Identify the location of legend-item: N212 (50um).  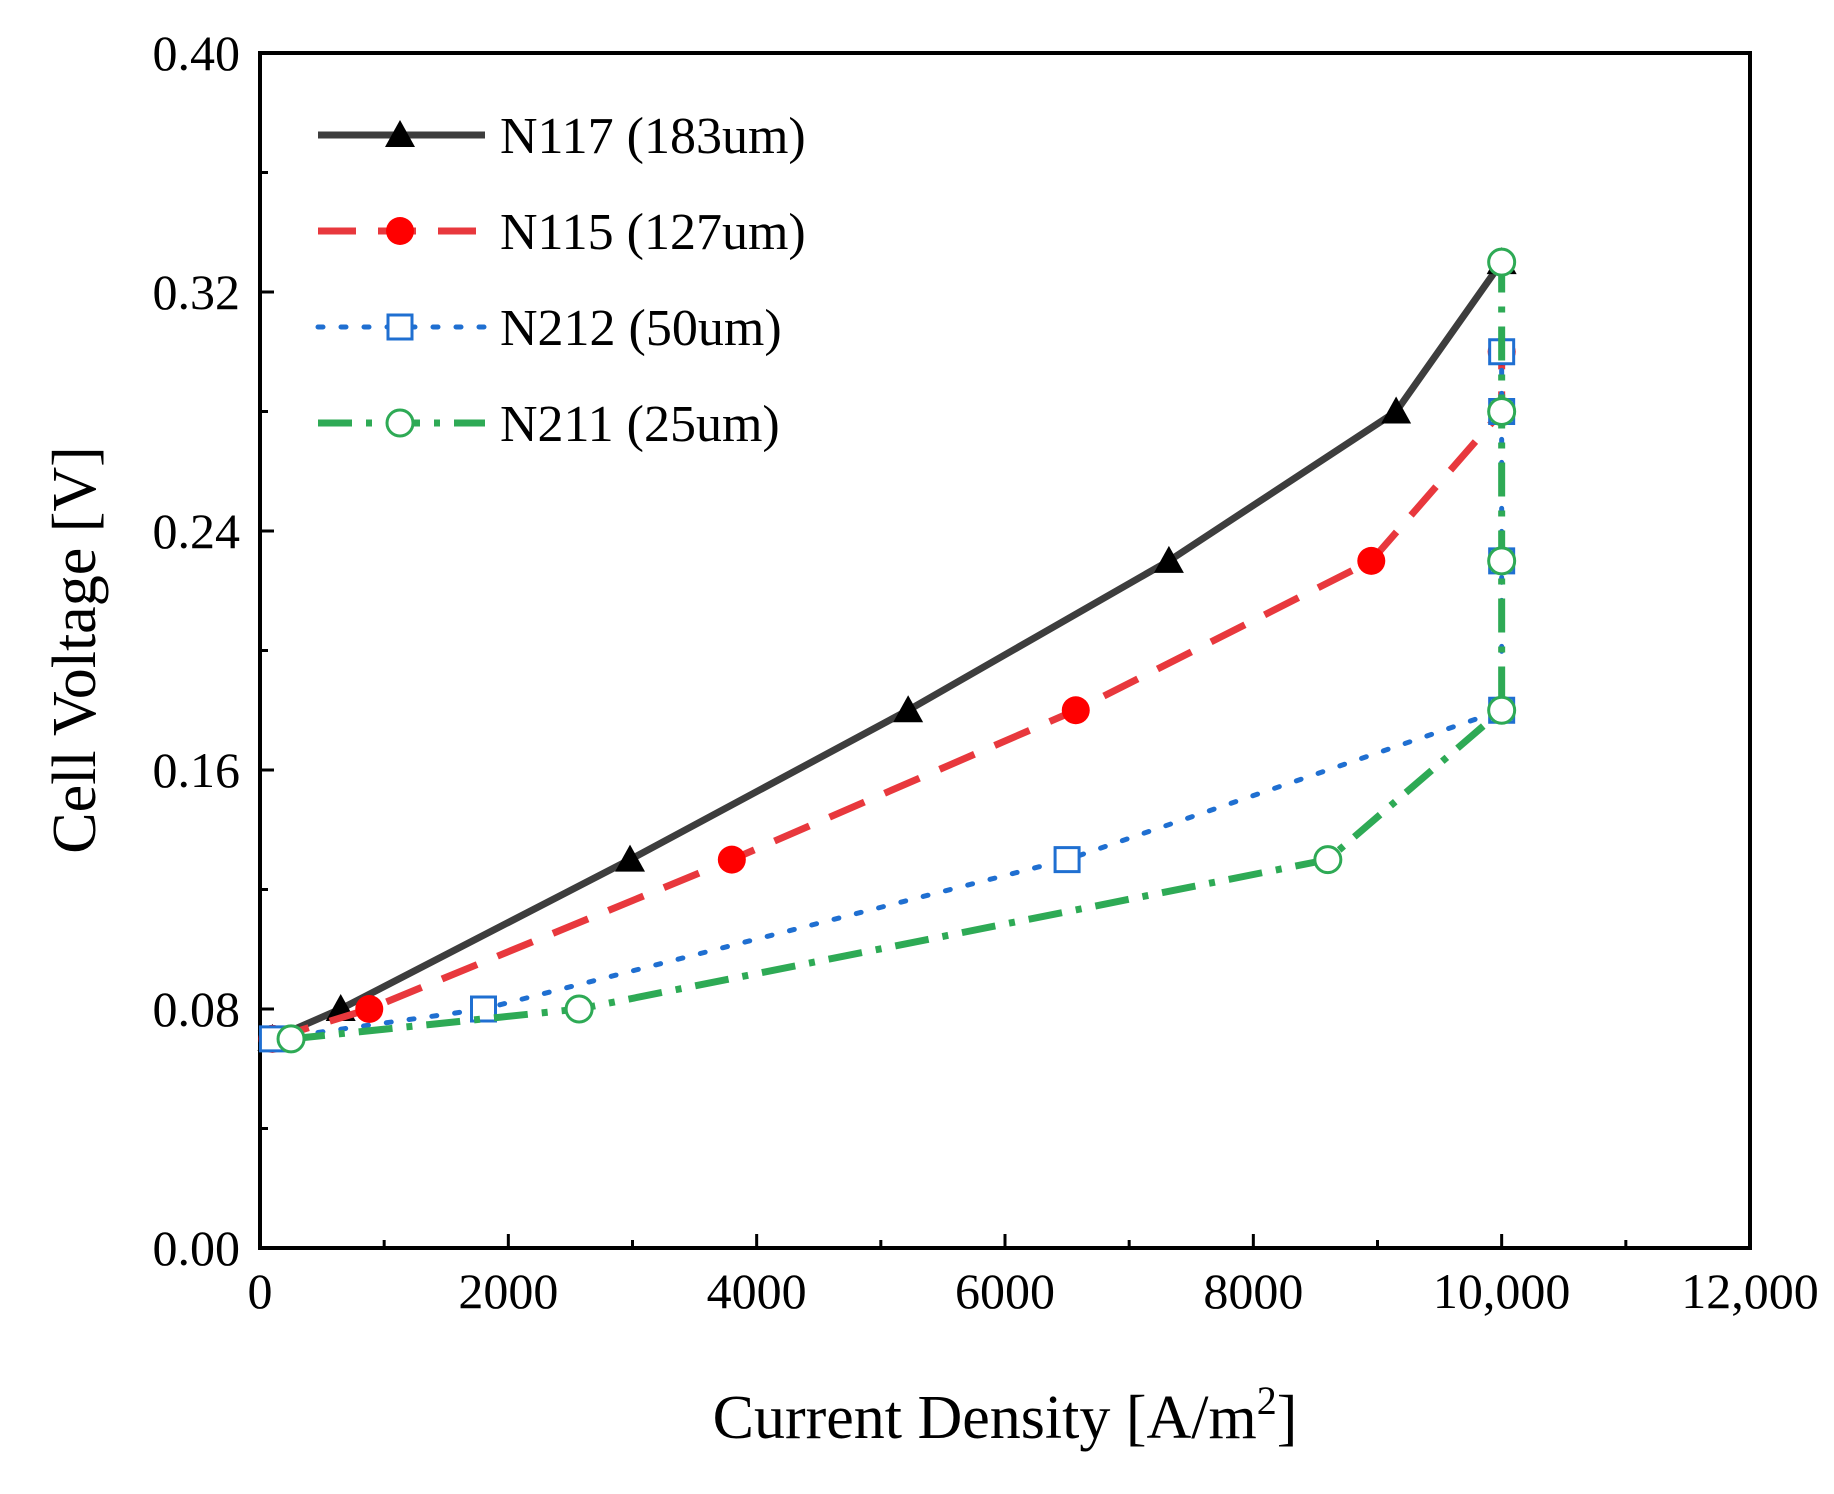
(548, 328).